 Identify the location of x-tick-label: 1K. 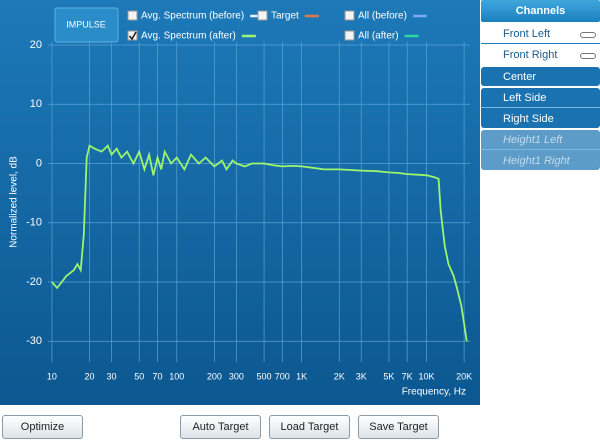
(301, 376).